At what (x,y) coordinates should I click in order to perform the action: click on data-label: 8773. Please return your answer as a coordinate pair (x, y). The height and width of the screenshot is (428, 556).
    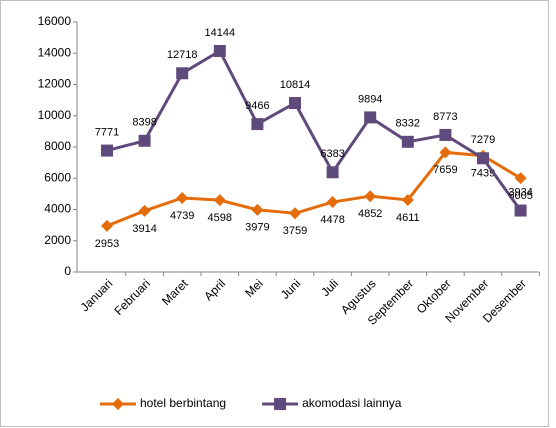
    Looking at the image, I should click on (445, 117).